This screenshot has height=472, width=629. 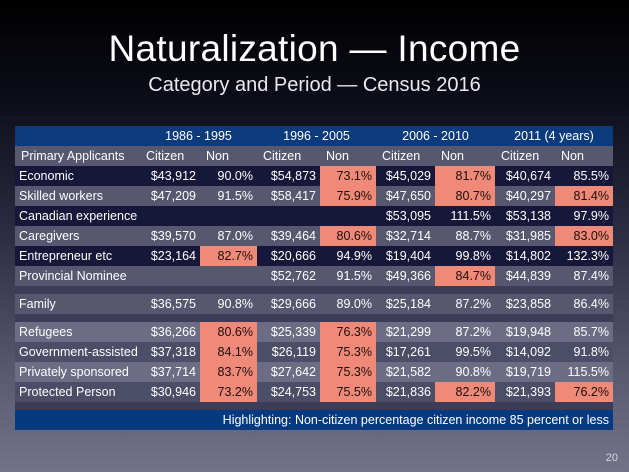 What do you see at coordinates (293, 196) in the screenshot?
I see `citizen-income-cell: $58,417` at bounding box center [293, 196].